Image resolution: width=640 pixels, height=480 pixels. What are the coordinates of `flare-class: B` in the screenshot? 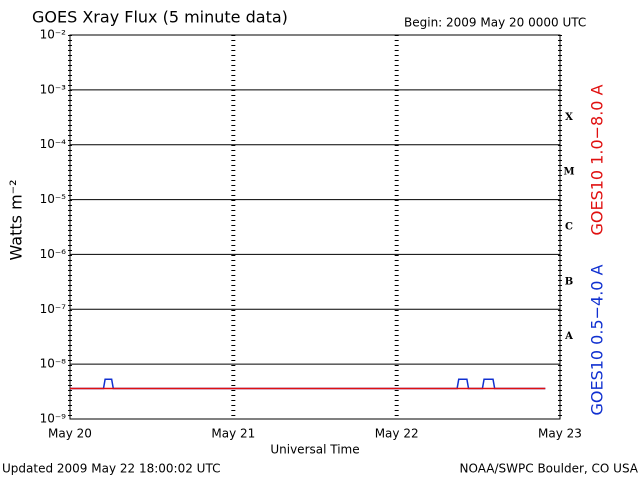 It's located at (569, 281).